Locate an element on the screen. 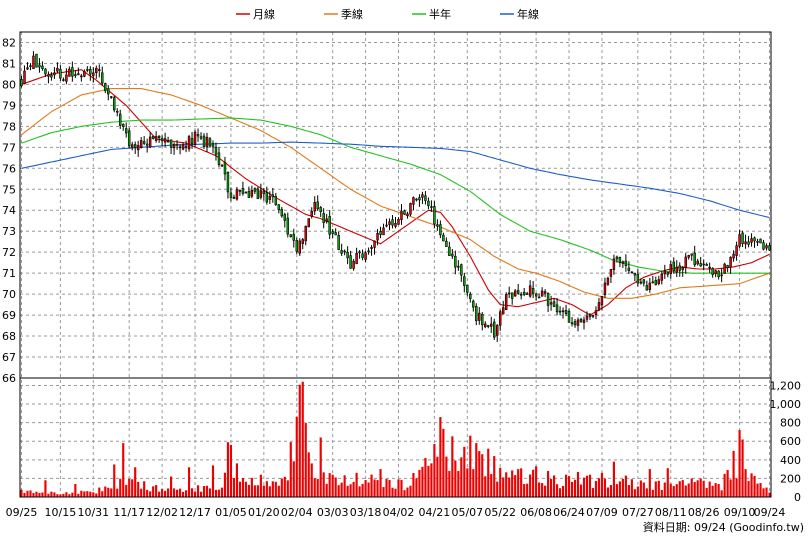 This screenshot has height=540, width=808. price-tick-label: 75 is located at coordinates (9, 189).